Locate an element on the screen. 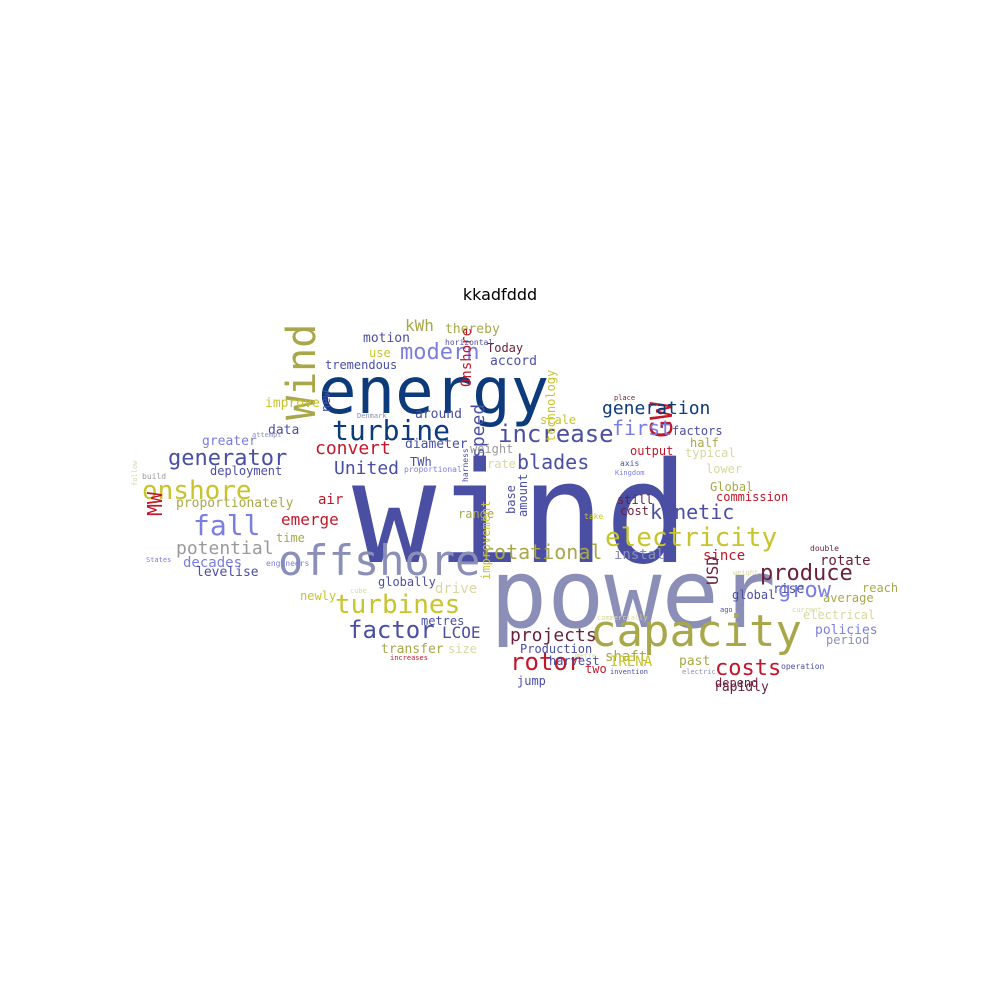 The width and height of the screenshot is (1000, 1000). word-cloud-word: build is located at coordinates (154, 476).